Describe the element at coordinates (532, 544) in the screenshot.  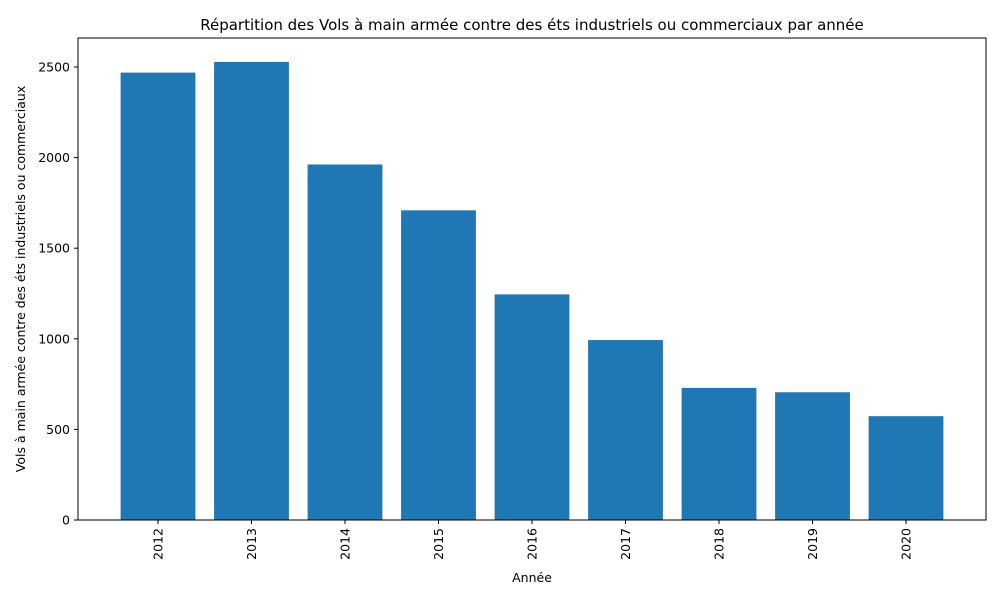
I see `x-tick-label: 2016` at that location.